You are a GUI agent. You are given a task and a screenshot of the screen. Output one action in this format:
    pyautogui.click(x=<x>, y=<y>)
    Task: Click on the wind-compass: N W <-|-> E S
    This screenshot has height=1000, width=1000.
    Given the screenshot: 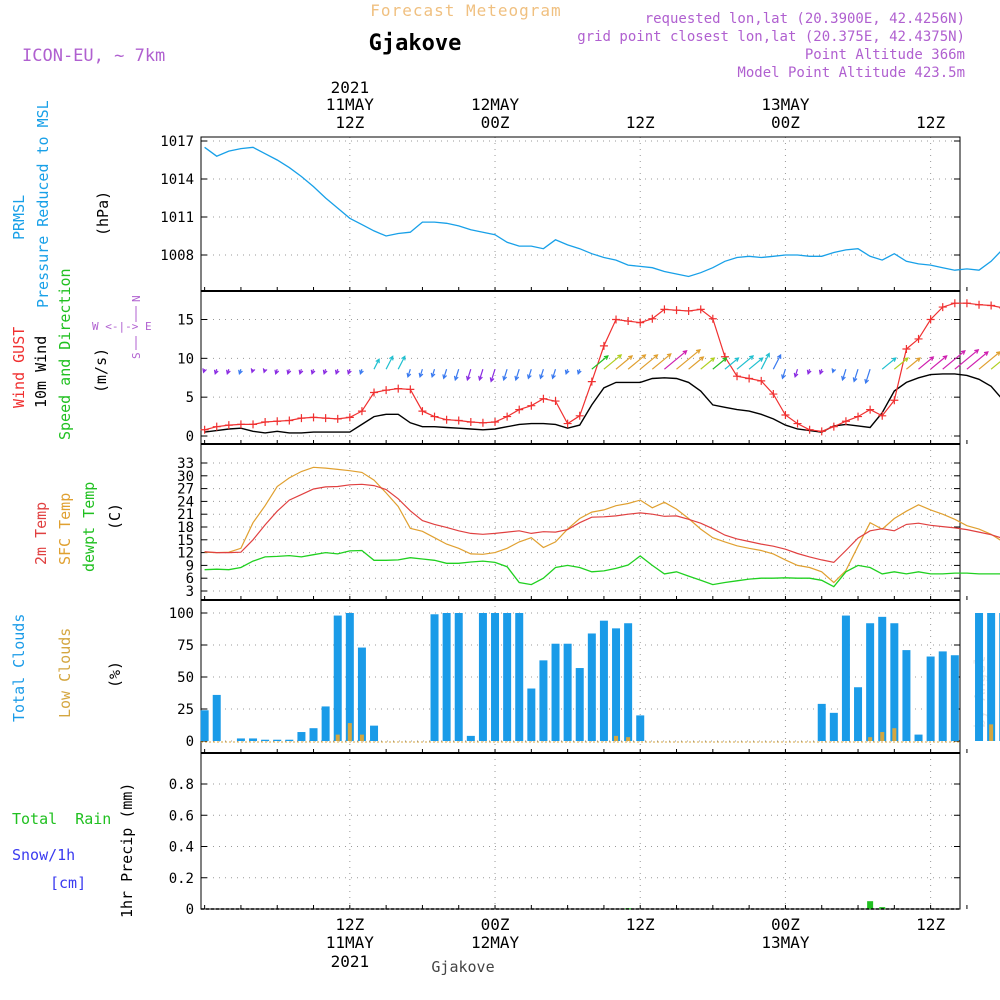 What is the action you would take?
    pyautogui.click(x=122, y=327)
    